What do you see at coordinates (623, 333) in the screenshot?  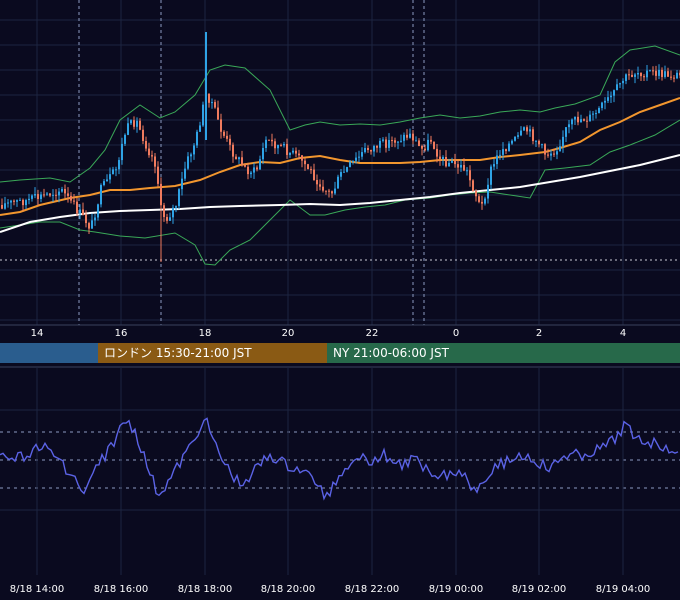 I see `x-tick-label: 4` at bounding box center [623, 333].